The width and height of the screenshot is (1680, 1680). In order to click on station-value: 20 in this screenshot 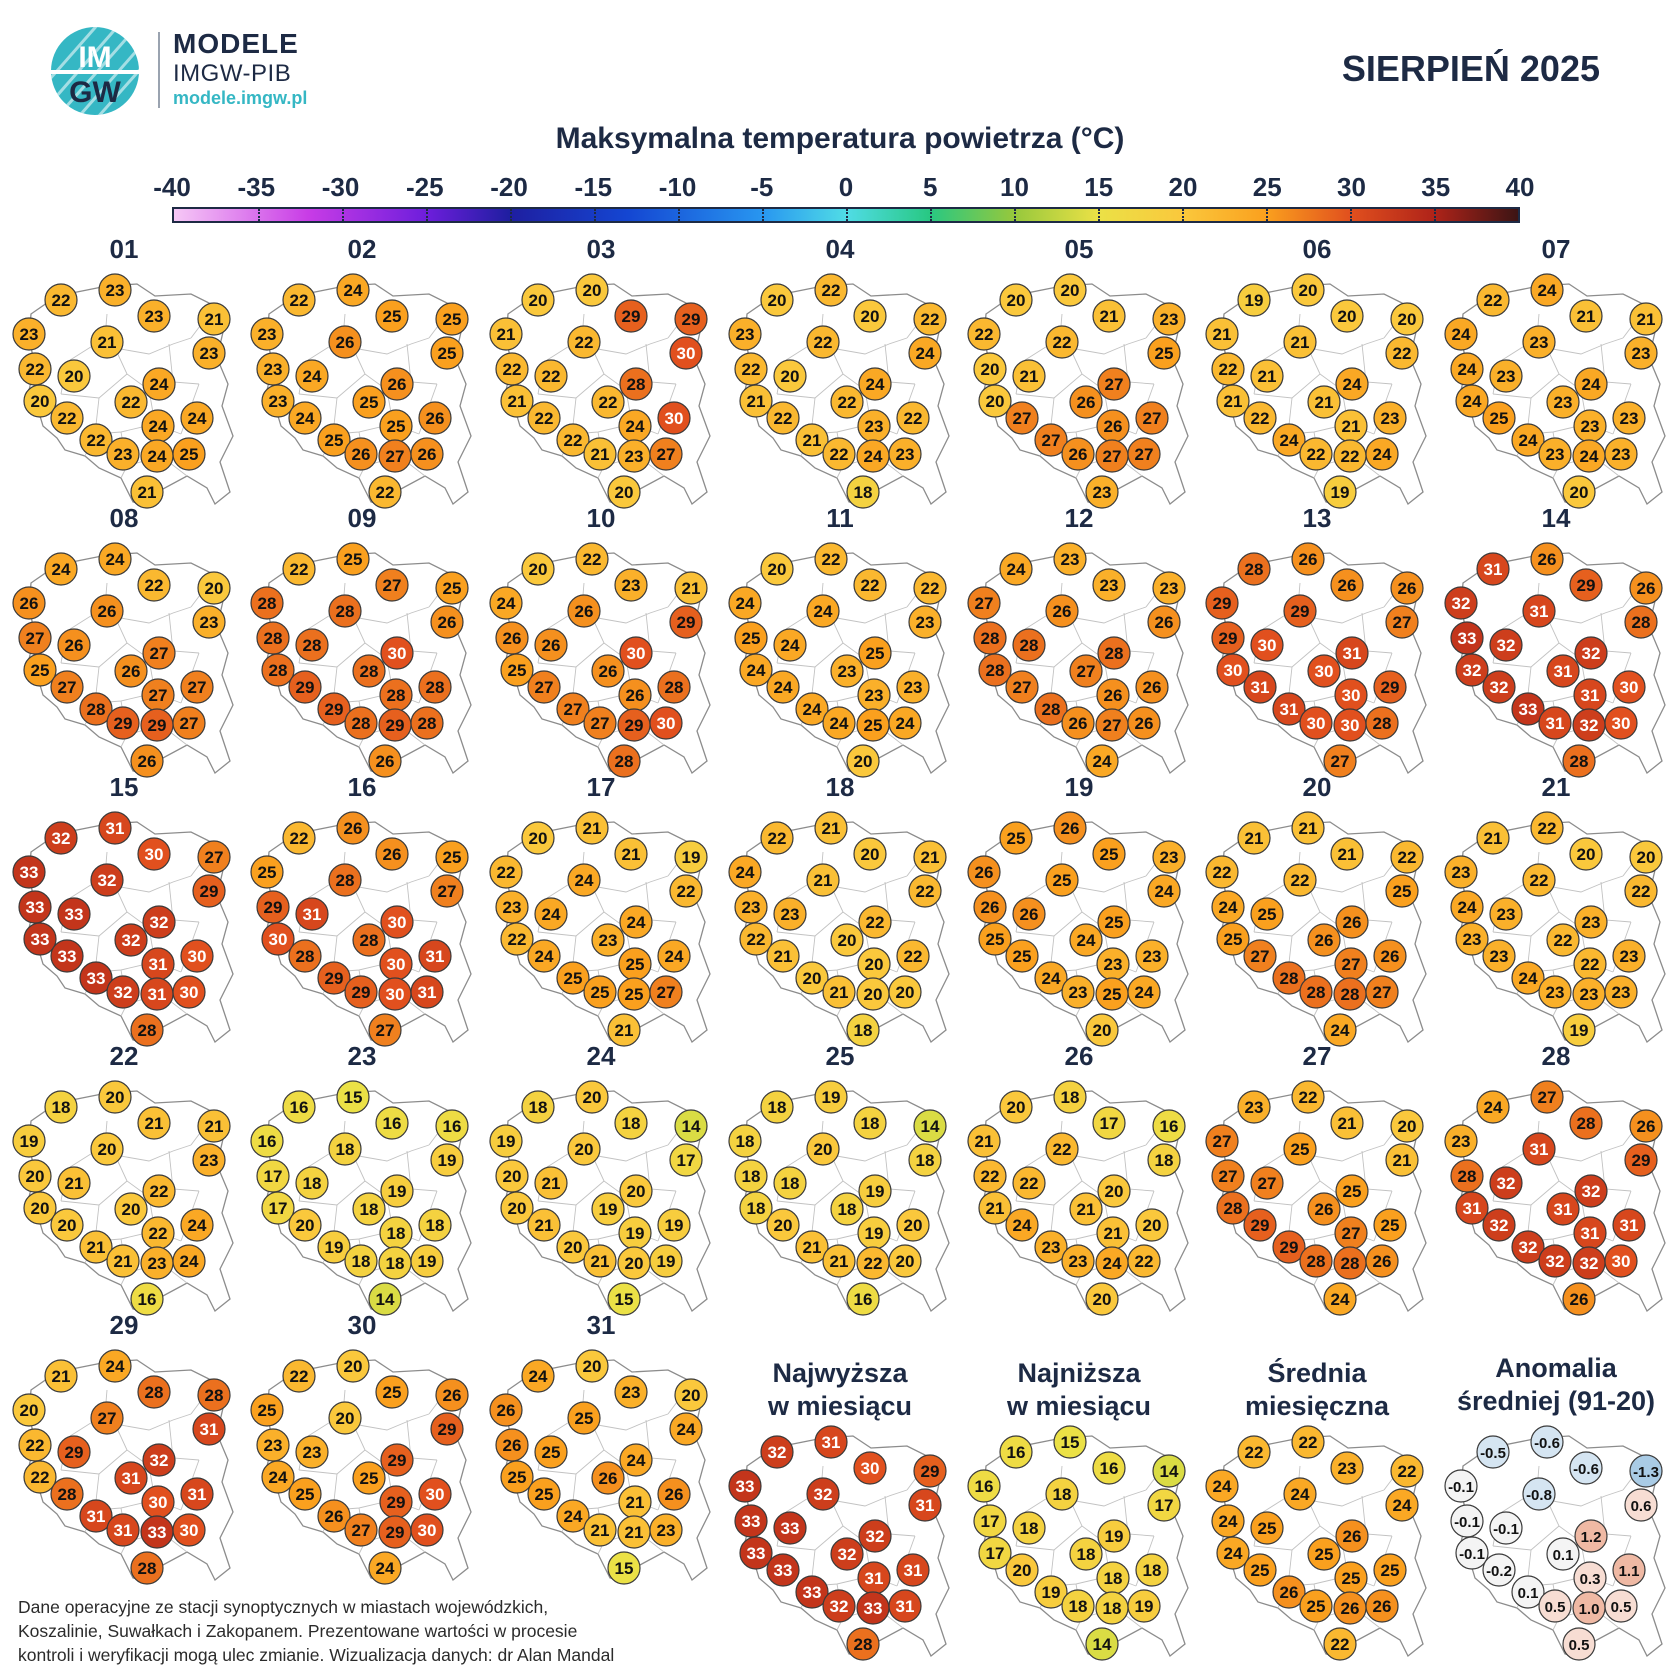, I will do `click(990, 369)`.